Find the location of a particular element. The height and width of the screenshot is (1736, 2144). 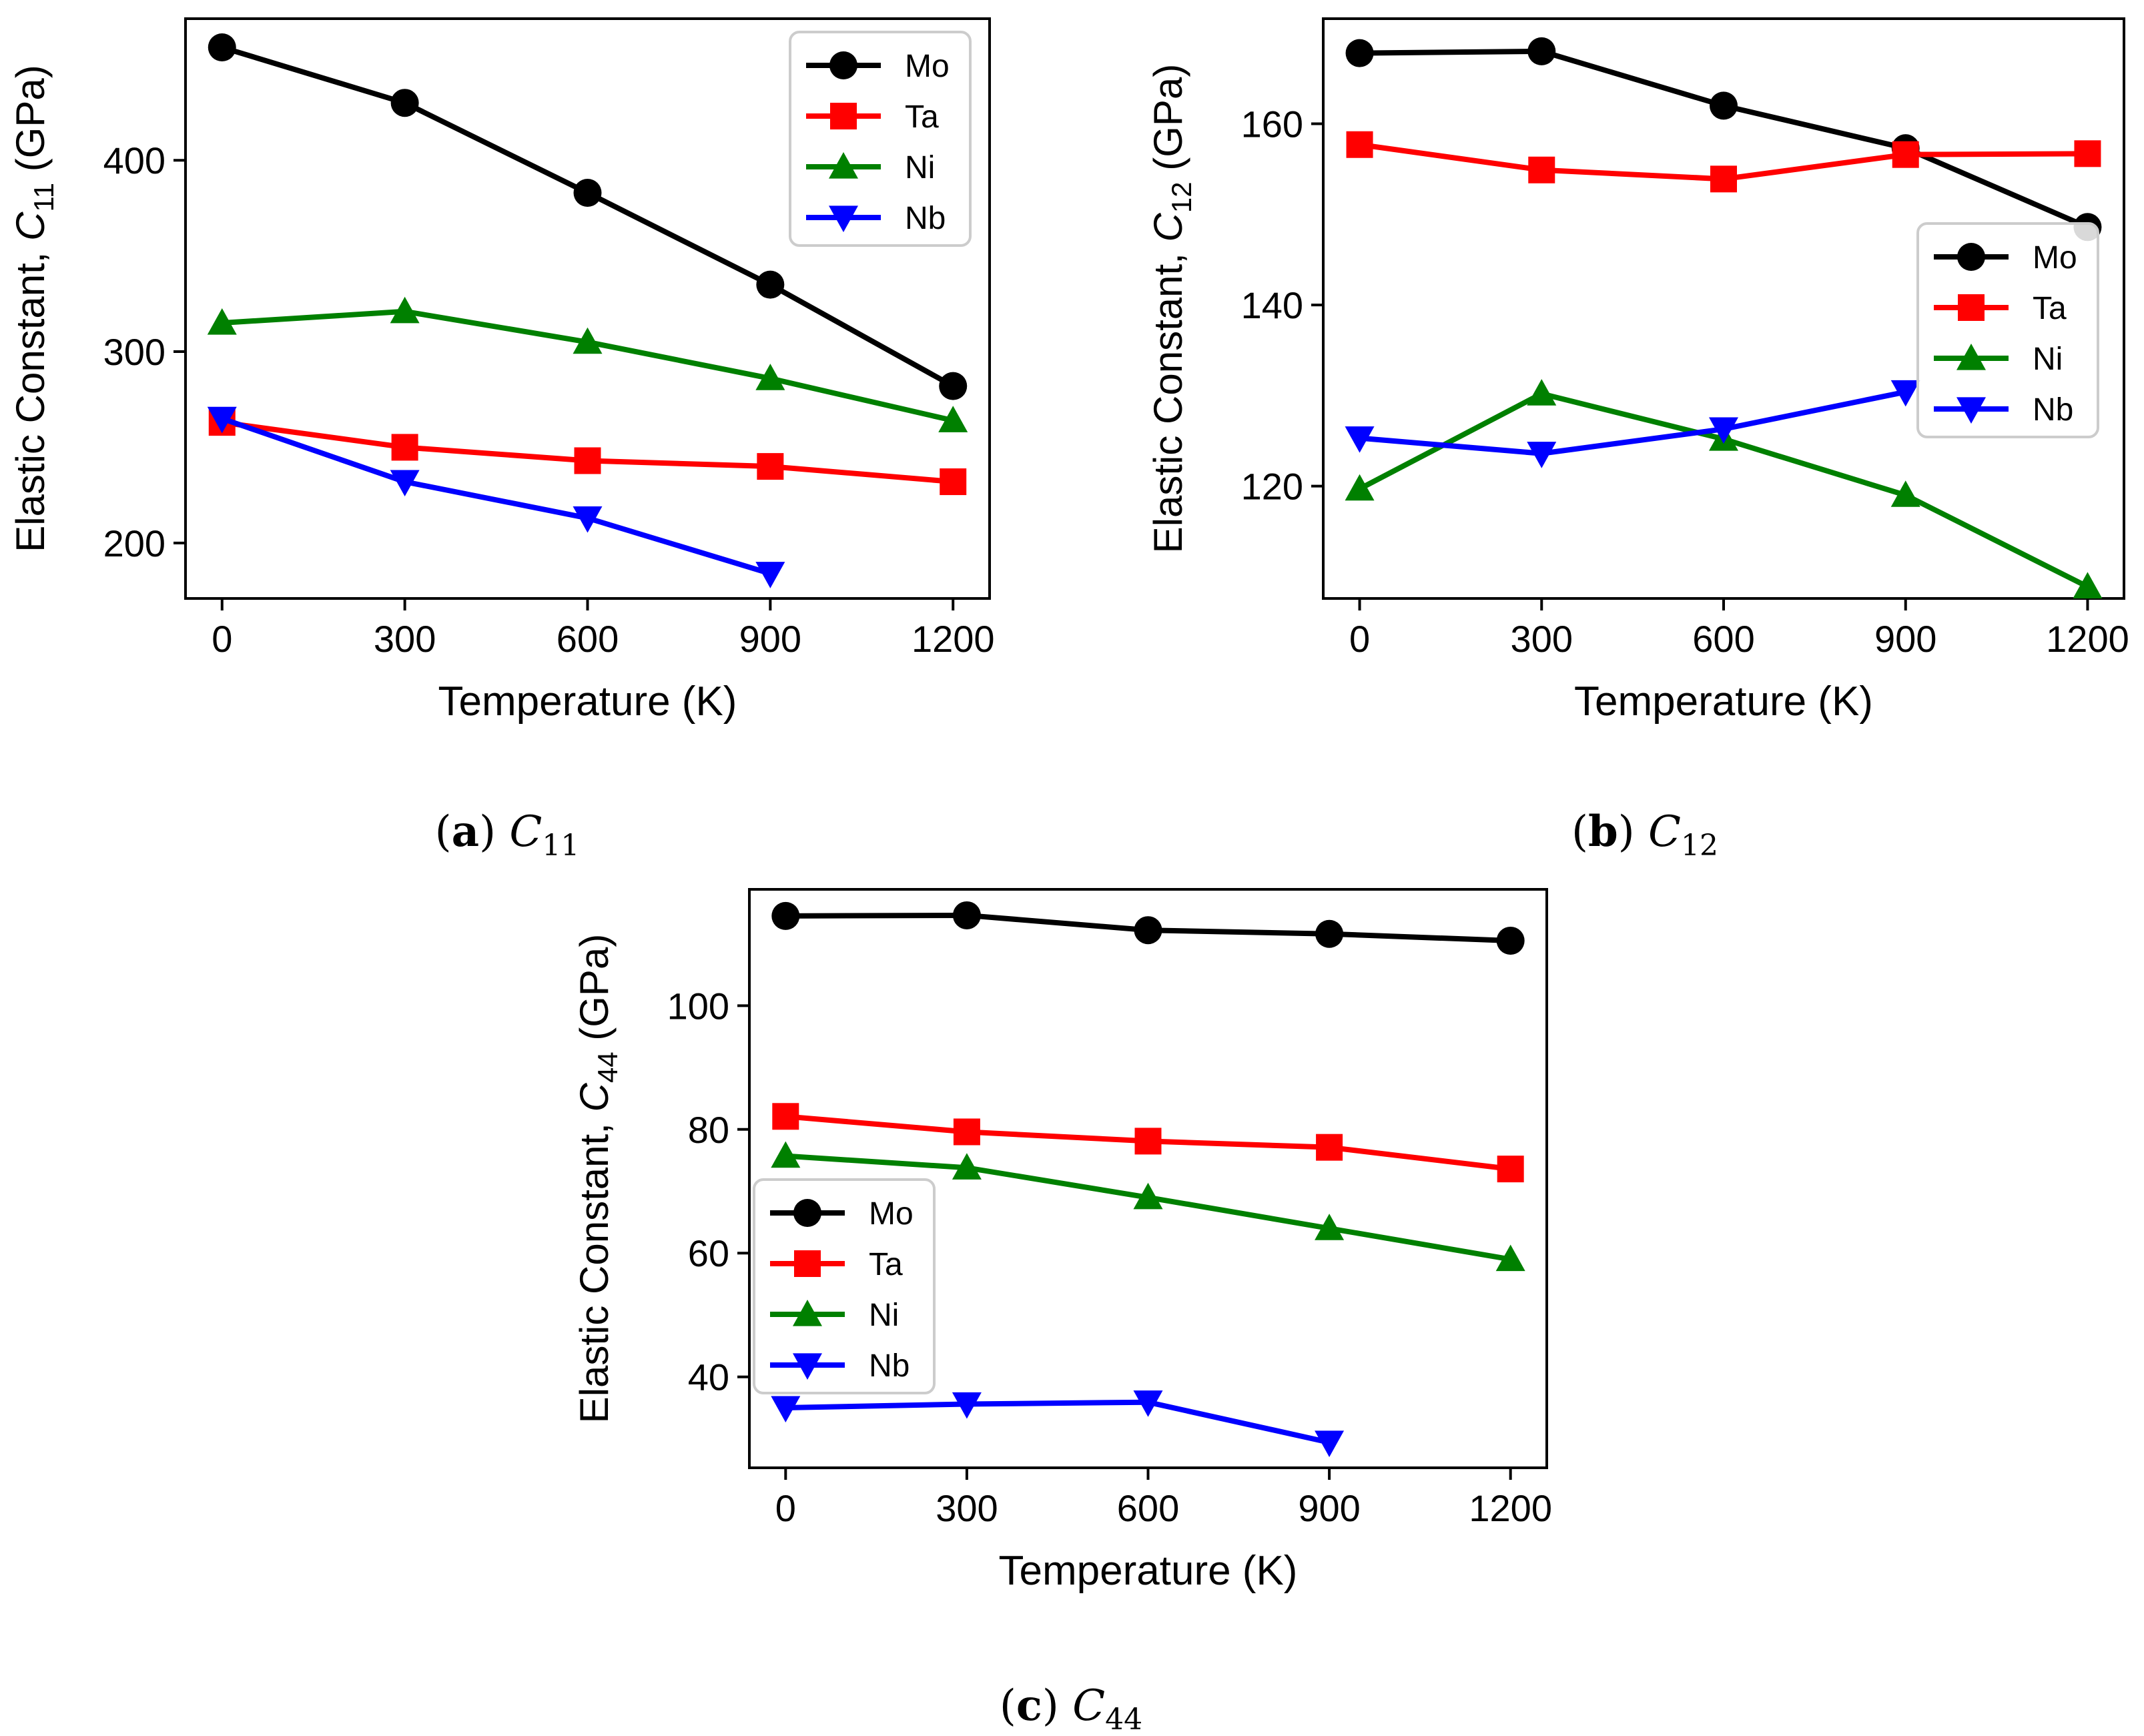

series-mo is located at coordinates (1724, 139).